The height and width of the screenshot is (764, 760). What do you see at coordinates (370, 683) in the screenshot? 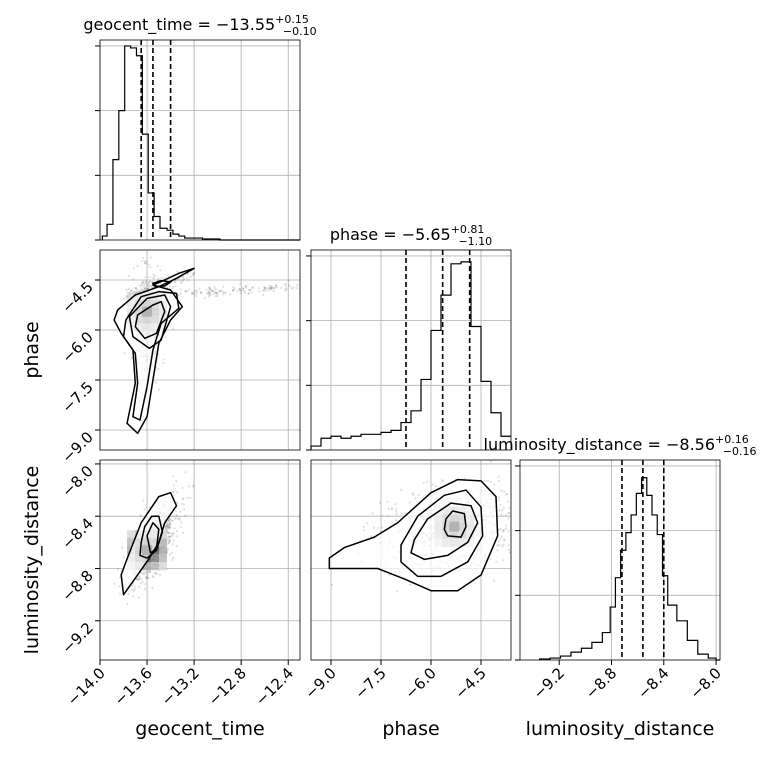
I see `x-tick-label: −7.5` at bounding box center [370, 683].